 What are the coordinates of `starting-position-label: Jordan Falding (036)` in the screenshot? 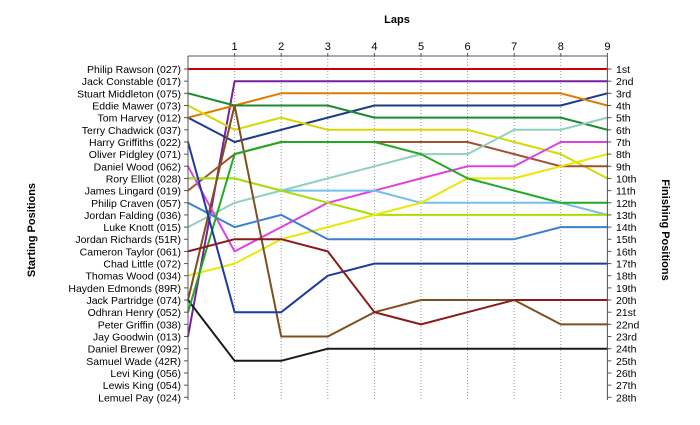 It's located at (132, 216).